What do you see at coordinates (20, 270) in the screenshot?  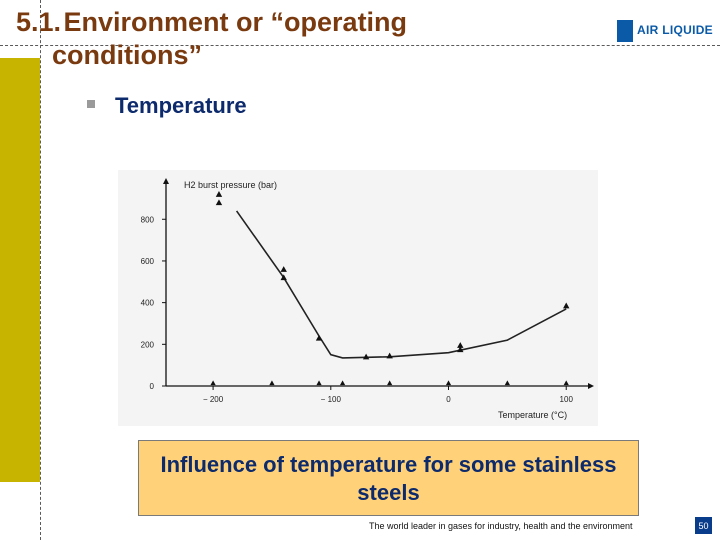 I see `accent-bar` at bounding box center [20, 270].